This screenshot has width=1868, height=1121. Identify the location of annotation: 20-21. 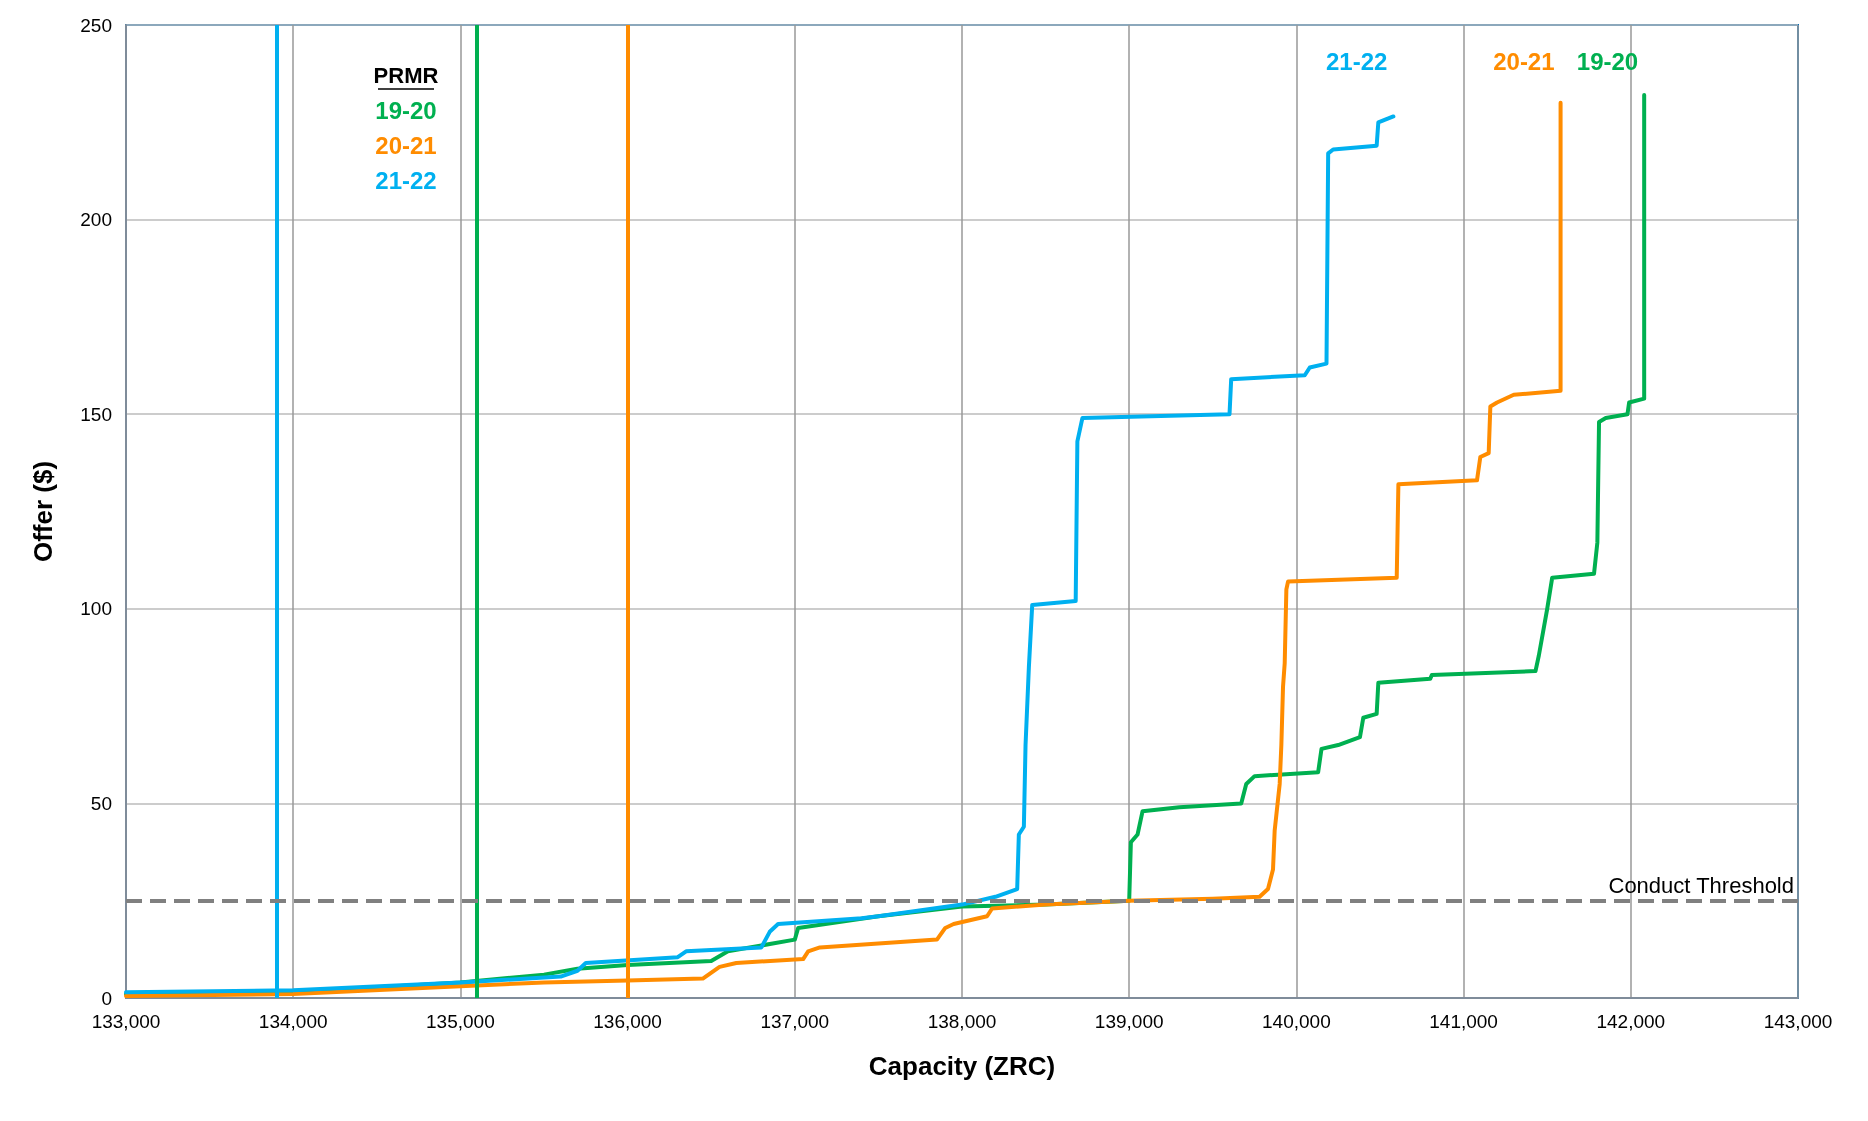
(406, 145).